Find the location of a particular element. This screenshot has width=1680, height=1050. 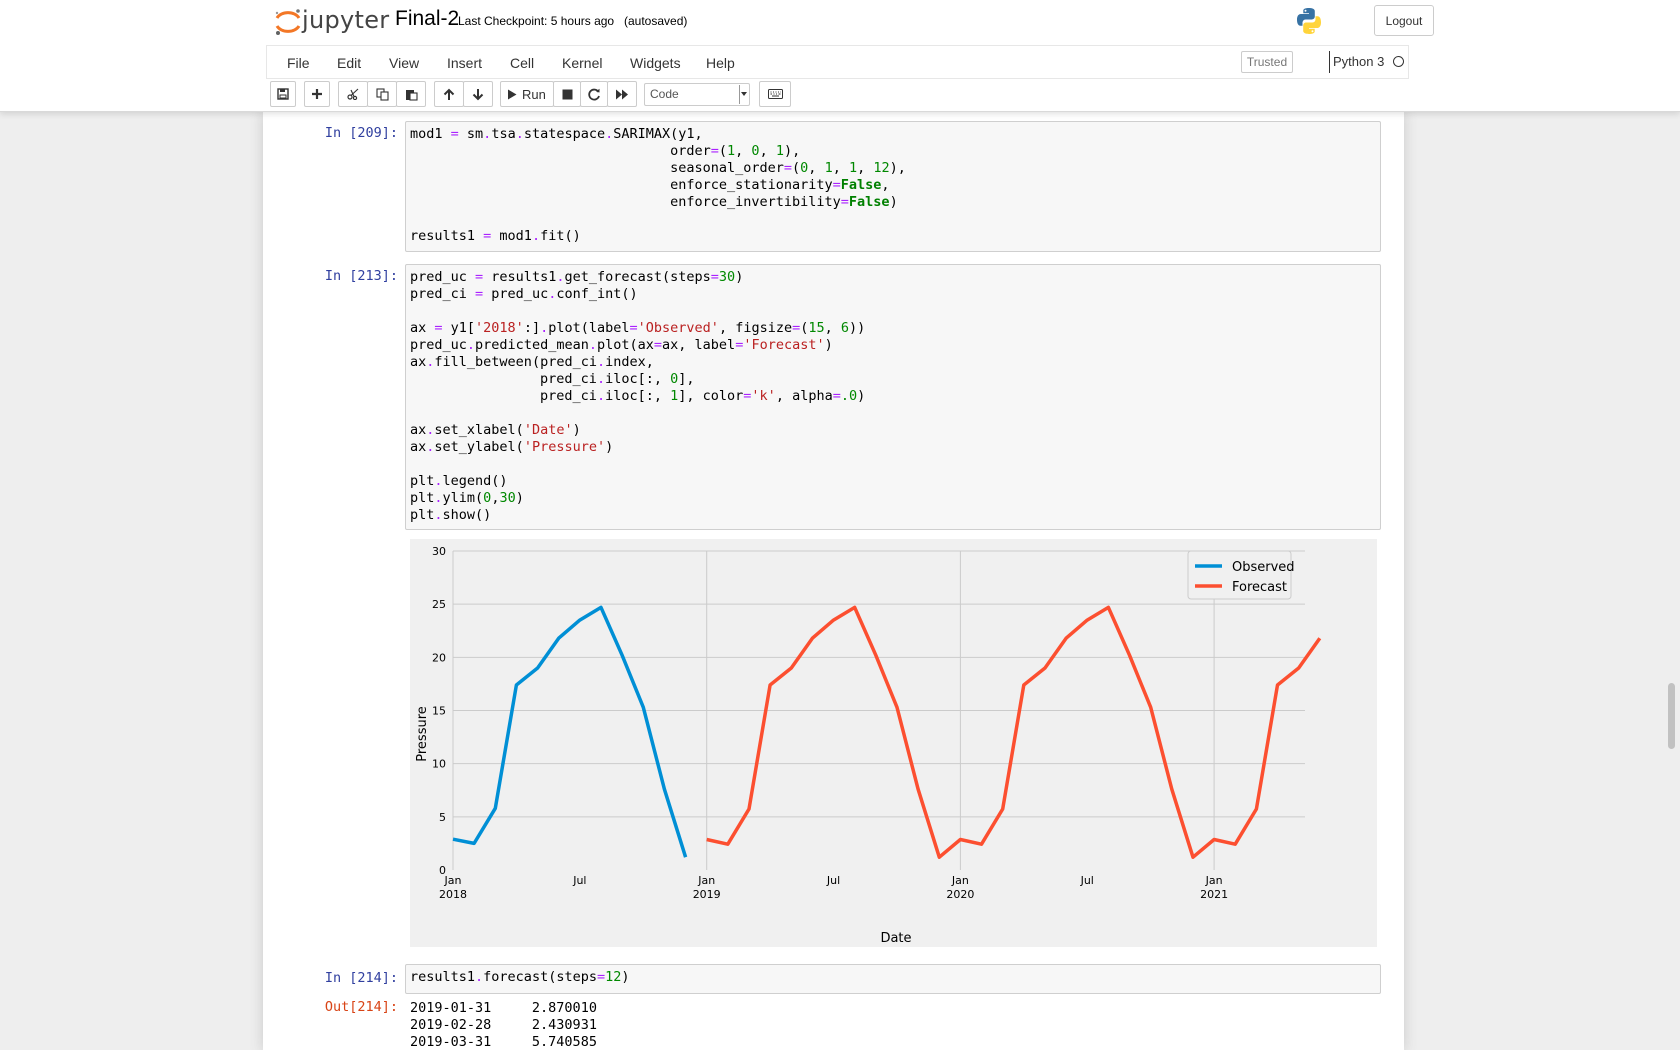

output-row: 2019-03-31 5.740585 is located at coordinates (503, 1042).